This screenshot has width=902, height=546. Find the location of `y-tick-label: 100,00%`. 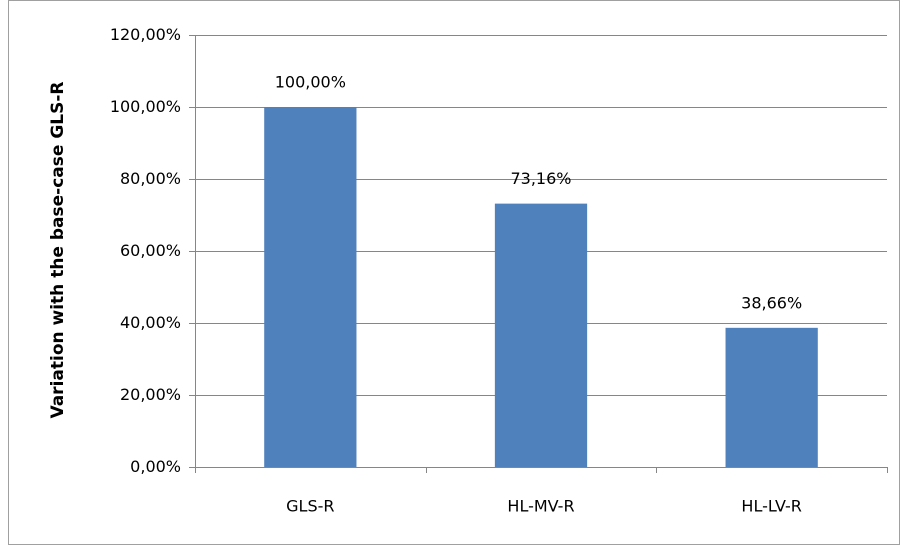

y-tick-label: 100,00% is located at coordinates (145, 106).